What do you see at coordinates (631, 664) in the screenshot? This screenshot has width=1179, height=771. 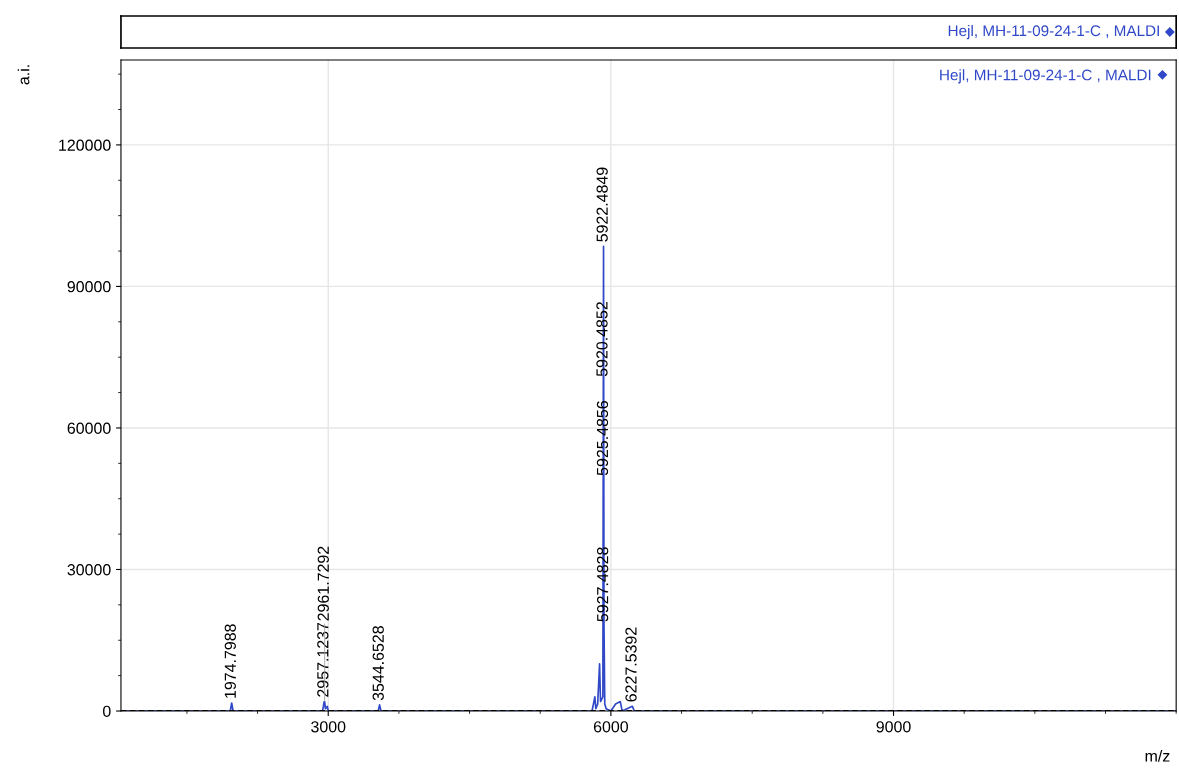 I see `annotation: 6227.5392` at bounding box center [631, 664].